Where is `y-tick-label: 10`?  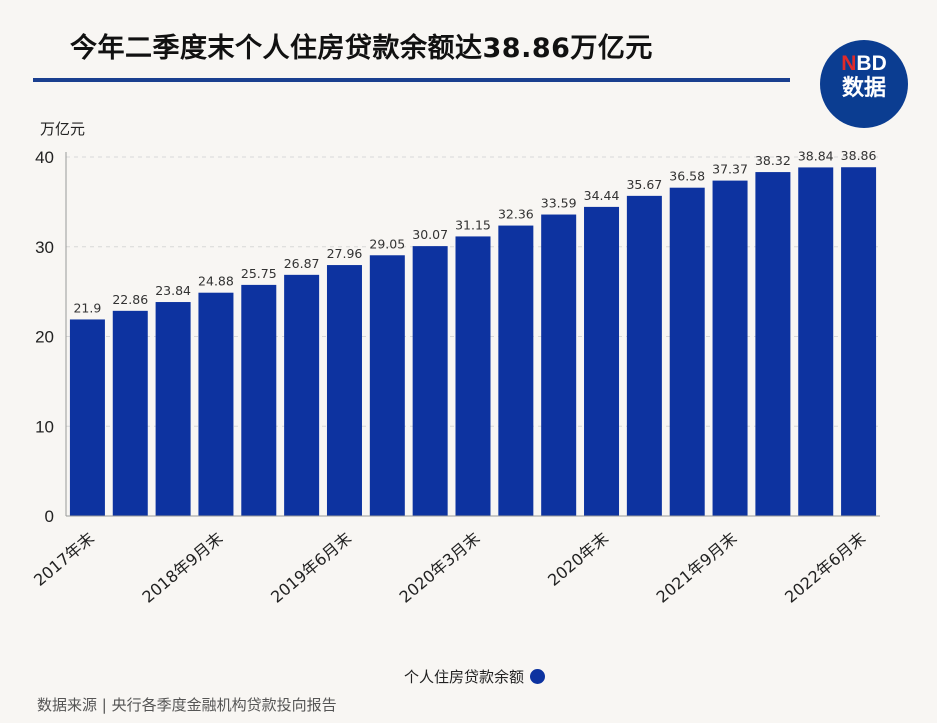 y-tick-label: 10 is located at coordinates (44, 426).